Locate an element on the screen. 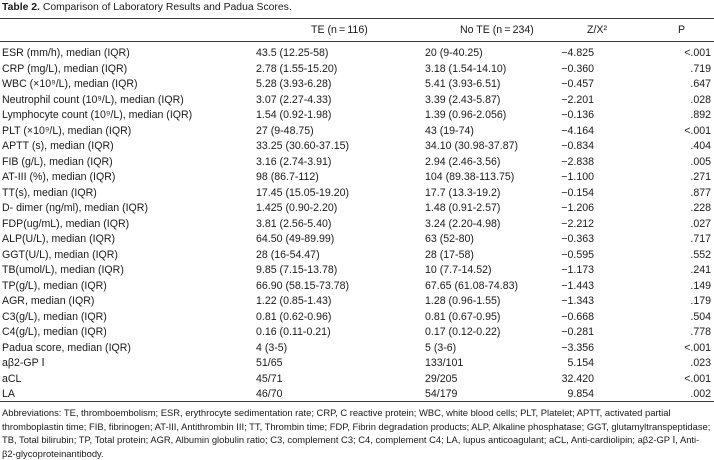 The image size is (714, 460). table-row: LA 46/70 54/179 9.854 .002 is located at coordinates (357, 394).